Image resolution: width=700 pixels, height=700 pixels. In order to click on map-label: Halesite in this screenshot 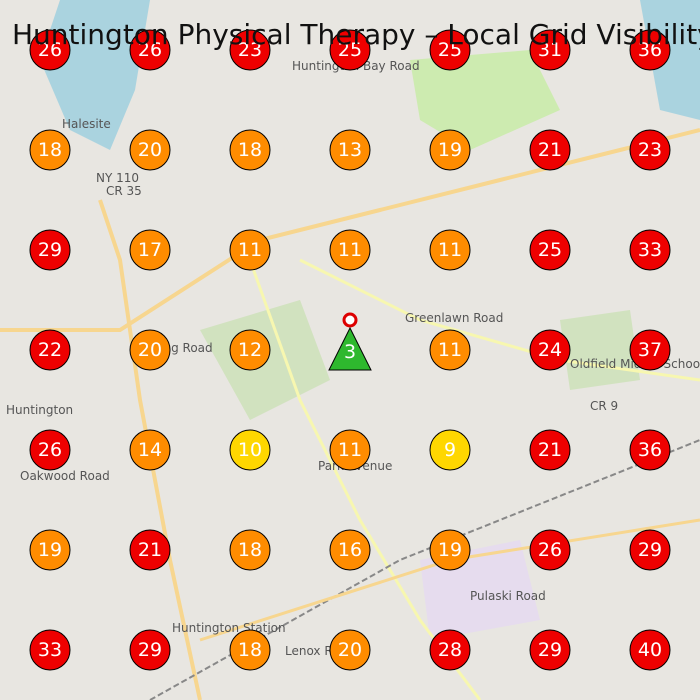, I will do `click(86, 124)`.